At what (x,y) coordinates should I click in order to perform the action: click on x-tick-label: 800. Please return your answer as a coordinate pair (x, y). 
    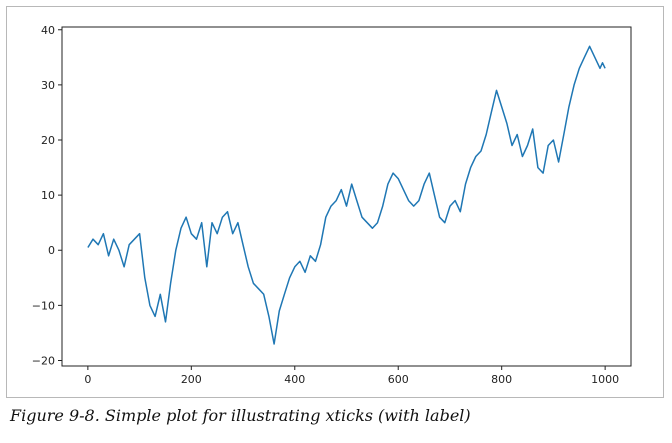
    Looking at the image, I should click on (501, 379).